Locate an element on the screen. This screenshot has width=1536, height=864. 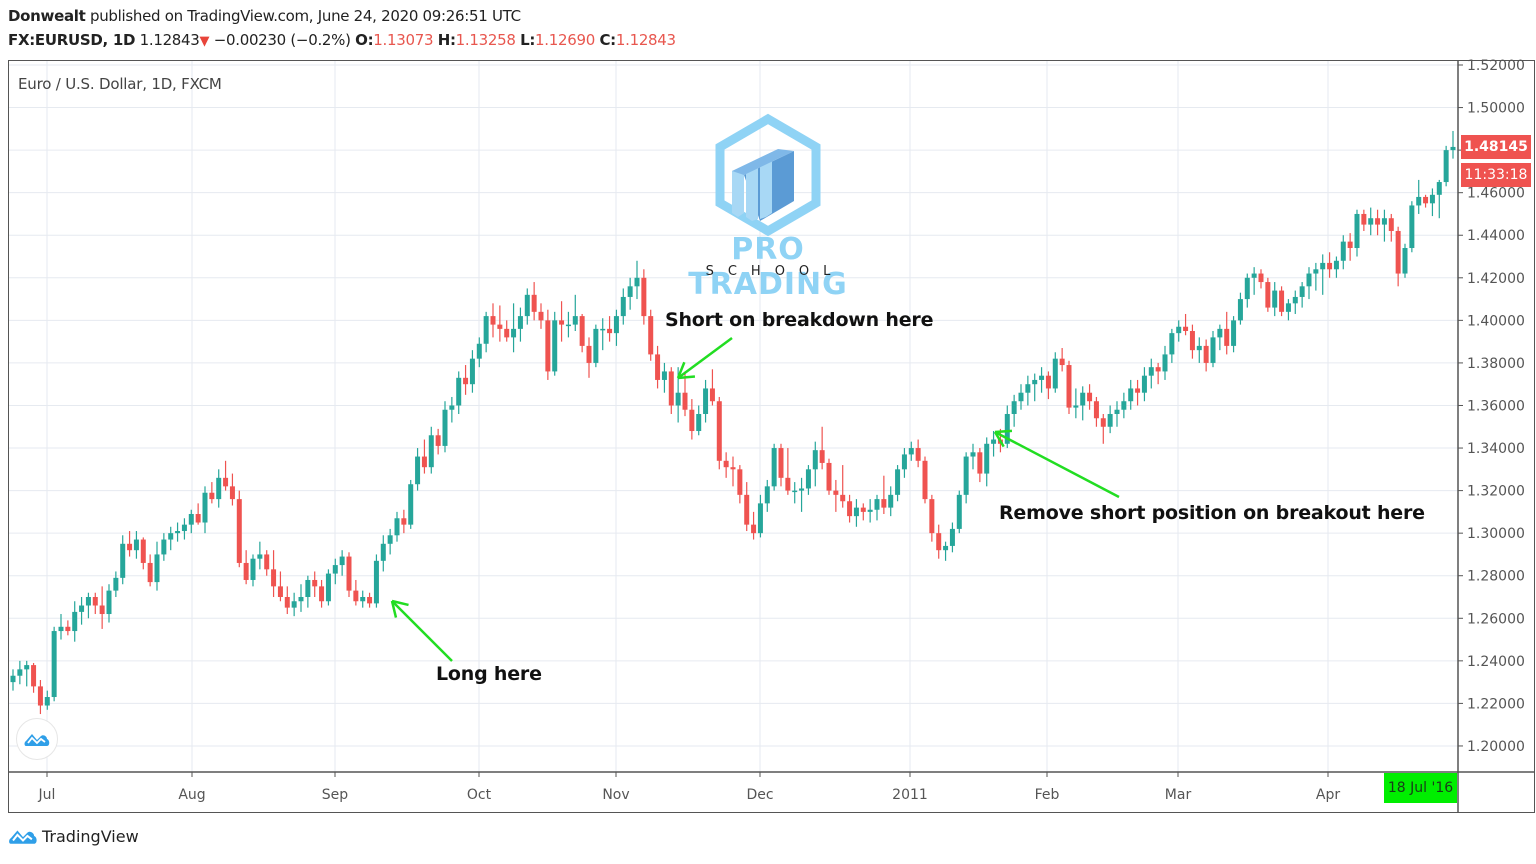
svg-text: 1.30000 is located at coordinates (1496, 534).